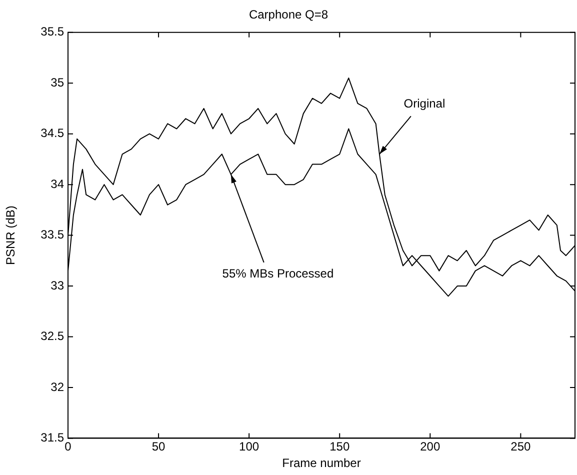 This screenshot has width=577, height=475. Describe the element at coordinates (249, 447) in the screenshot. I see `x-tick-label: 100` at that location.